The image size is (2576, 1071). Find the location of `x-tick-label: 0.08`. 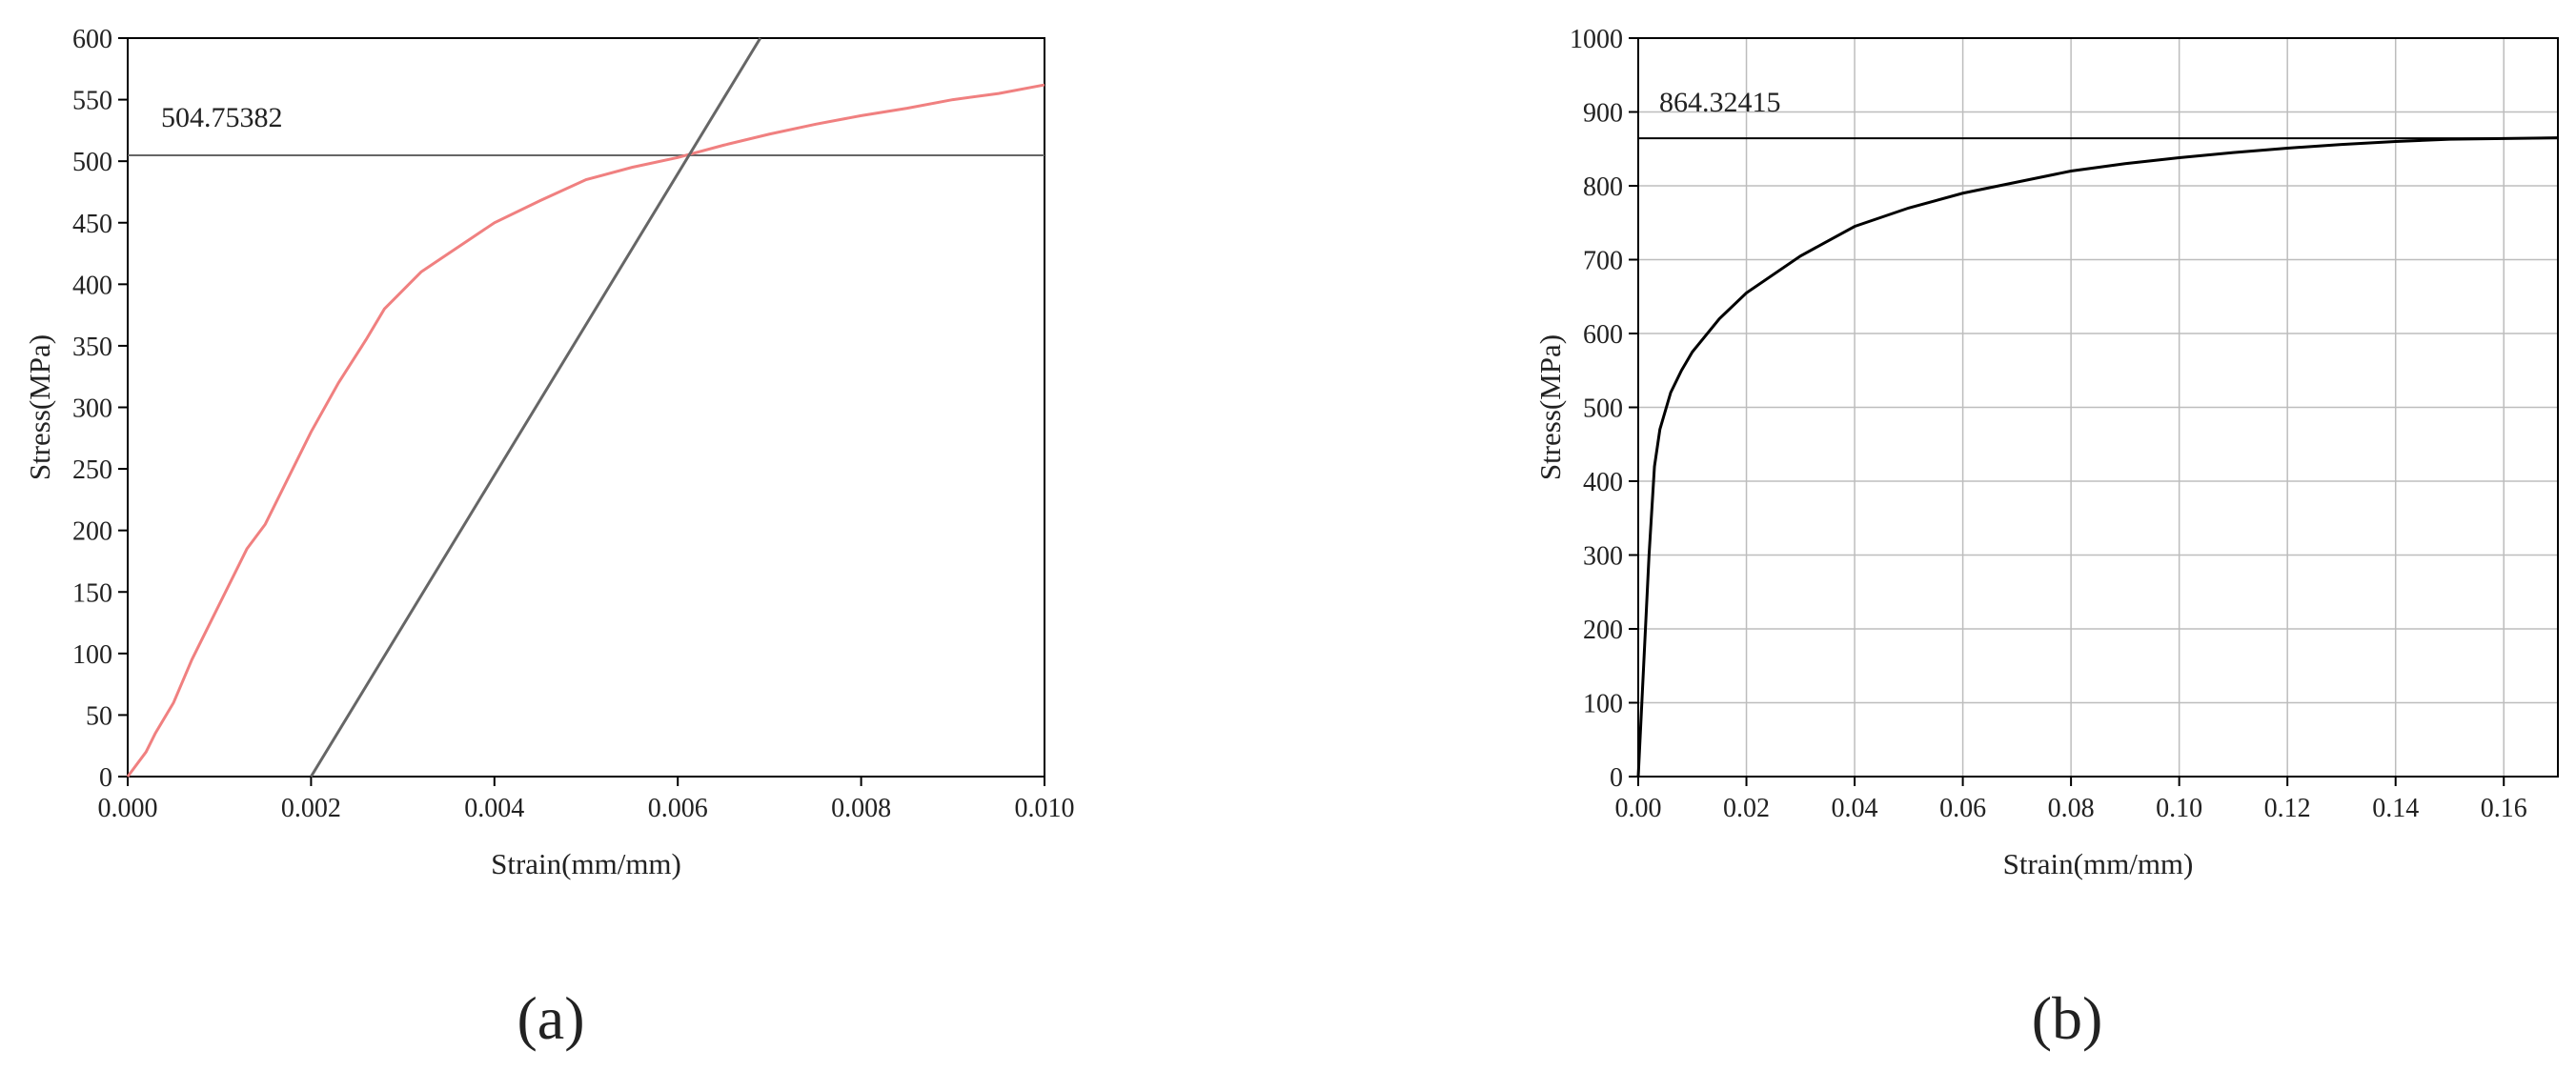

x-tick-label: 0.08 is located at coordinates (2072, 808).